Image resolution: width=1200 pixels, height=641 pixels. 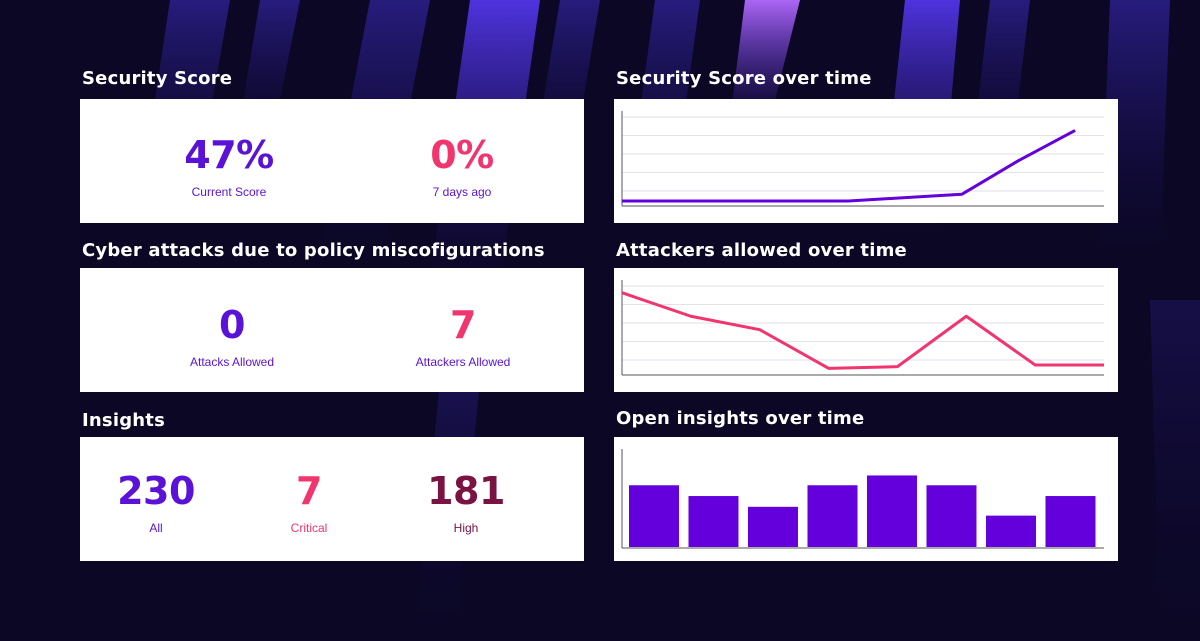 I want to click on insights-all-value: 230, so click(x=156, y=491).